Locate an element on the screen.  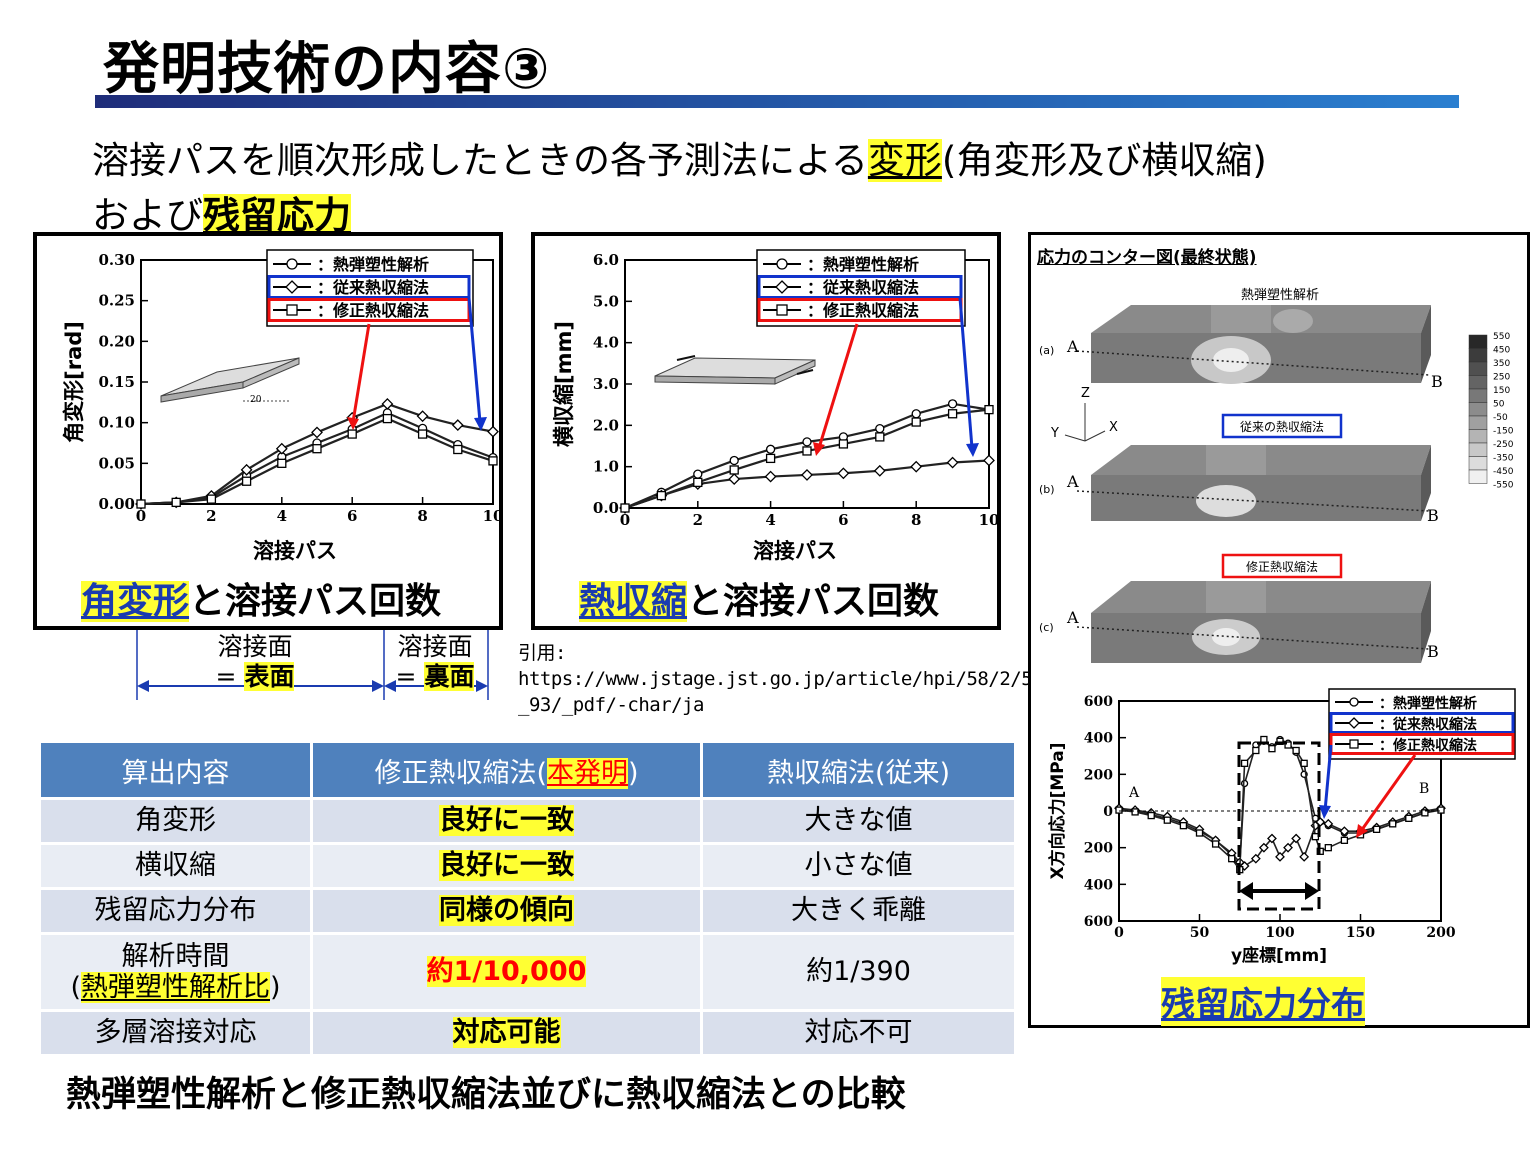
legend-label: ：修正熱収縮法 is located at coordinates (863, 310).